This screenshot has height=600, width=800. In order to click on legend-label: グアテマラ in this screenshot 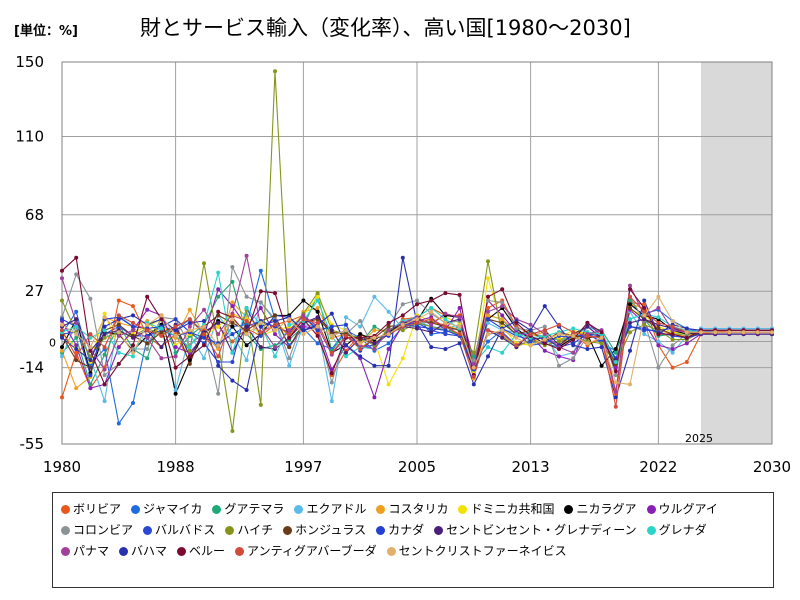, I will do `click(254, 509)`.